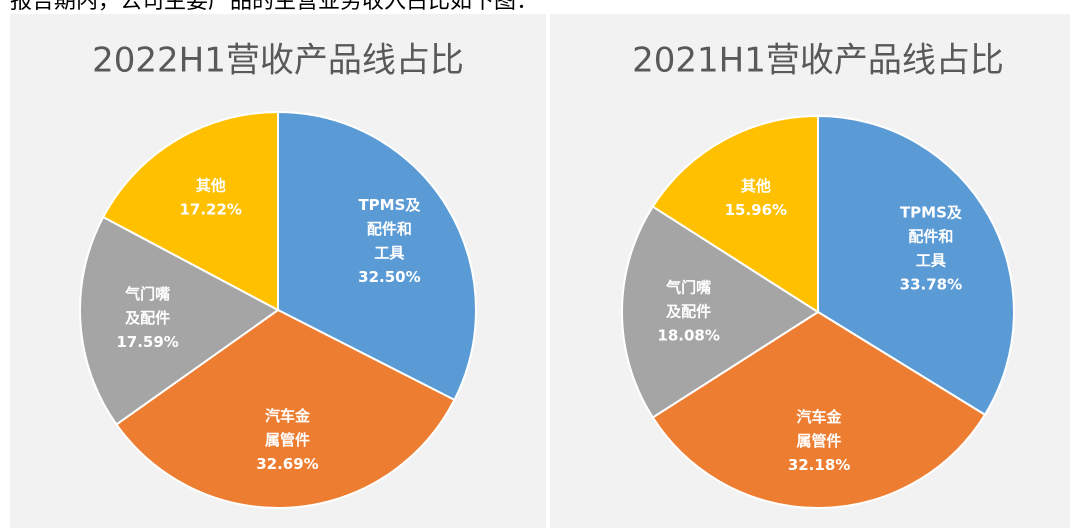 The width and height of the screenshot is (1076, 530). I want to click on chart-title: 2021H1营收产品线占比, so click(818, 61).